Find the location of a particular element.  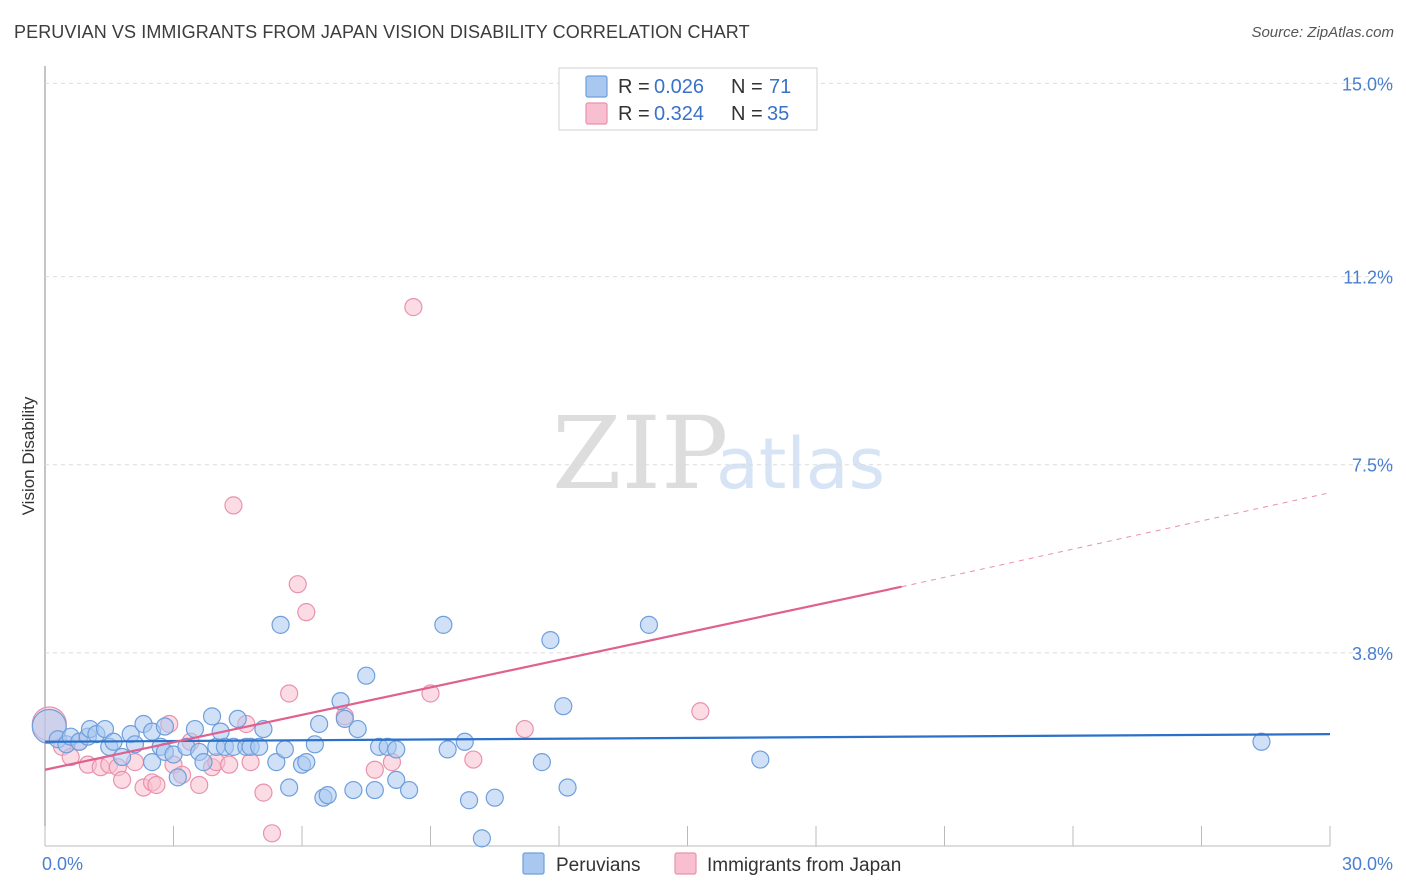

y-tick-label-0: 3.8% is located at coordinates (1372, 654).